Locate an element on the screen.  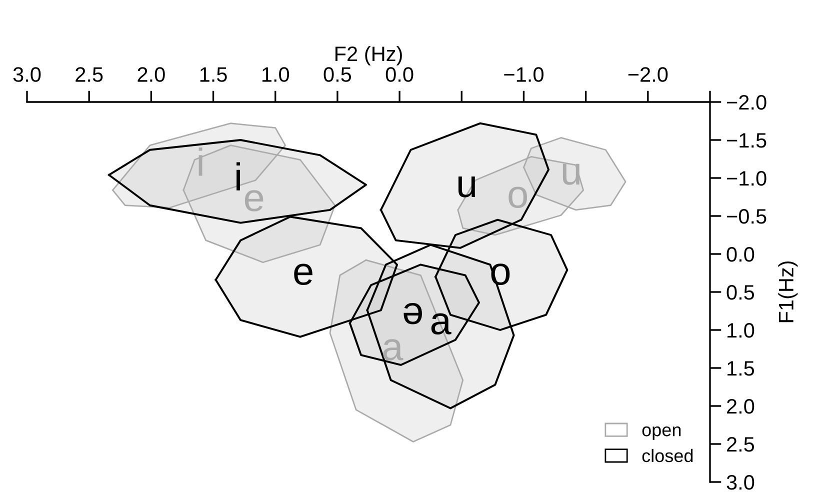
legend-label: closed is located at coordinates (667, 455).